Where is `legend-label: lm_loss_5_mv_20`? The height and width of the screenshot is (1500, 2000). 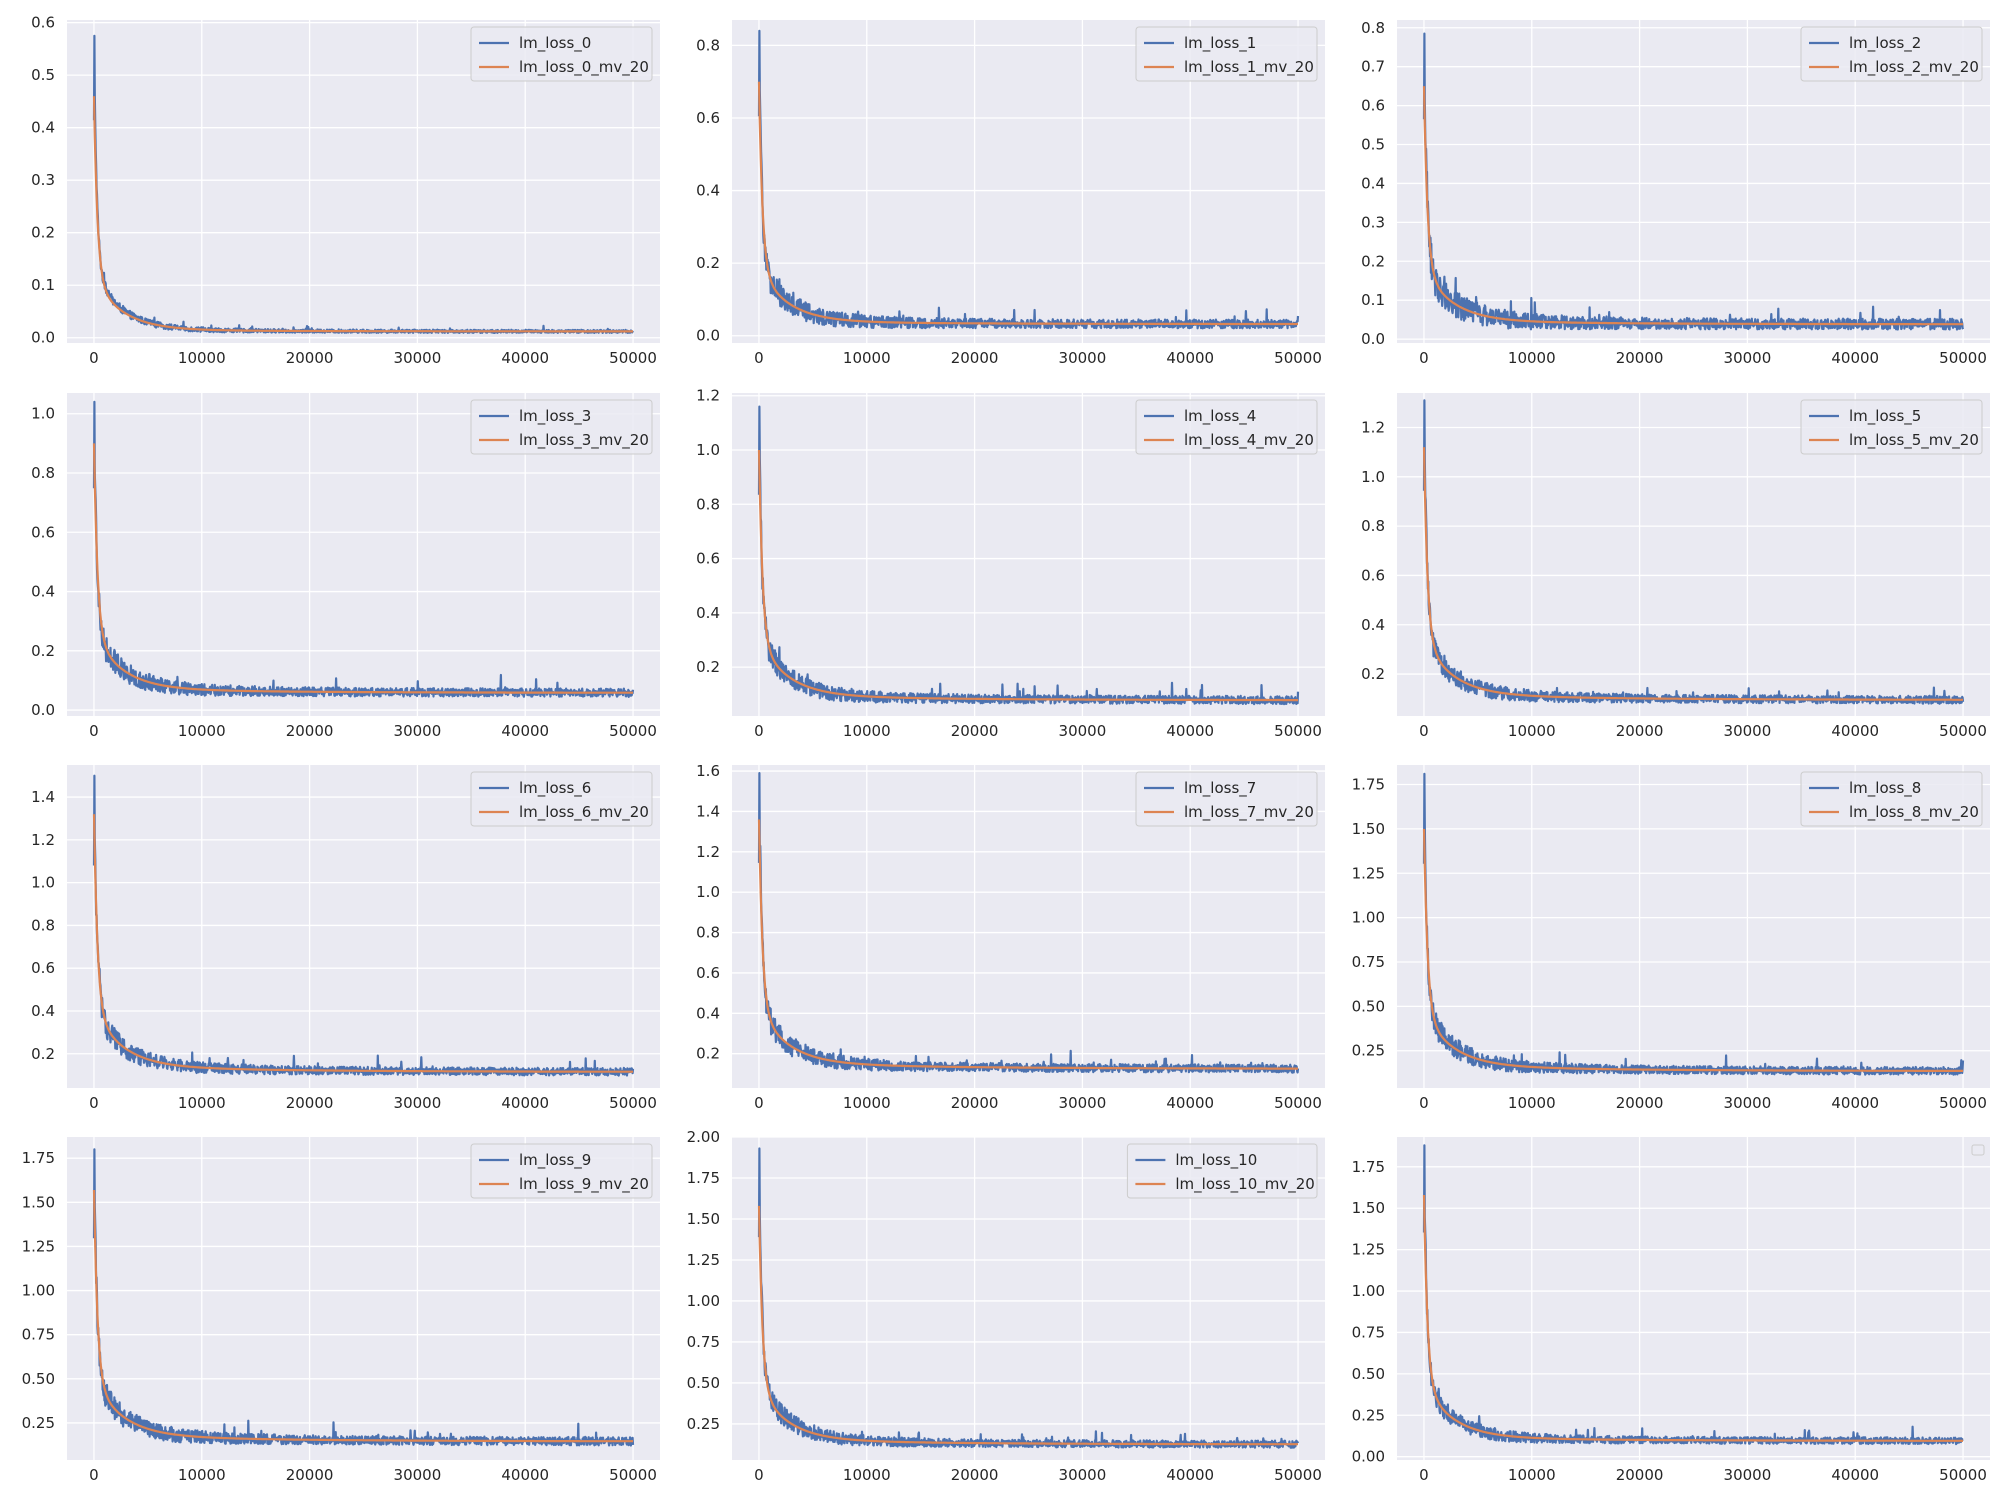 legend-label: lm_loss_5_mv_20 is located at coordinates (1914, 440).